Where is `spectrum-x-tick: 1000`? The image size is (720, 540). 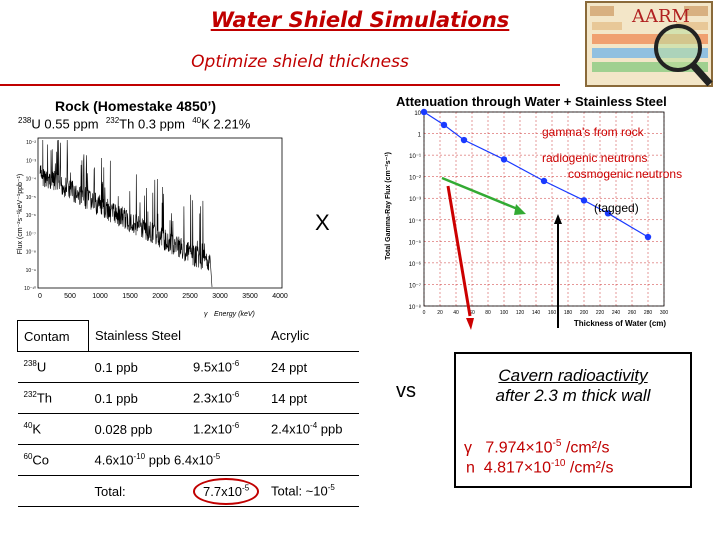
spectrum-x-tick: 1000 is located at coordinates (100, 296).